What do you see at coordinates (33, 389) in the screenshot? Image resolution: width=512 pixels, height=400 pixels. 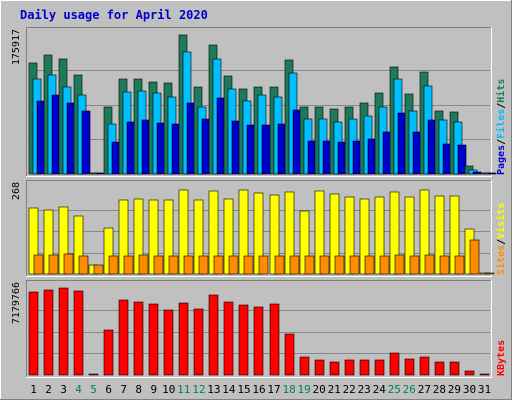 I see `x-tick-label: 1` at bounding box center [33, 389].